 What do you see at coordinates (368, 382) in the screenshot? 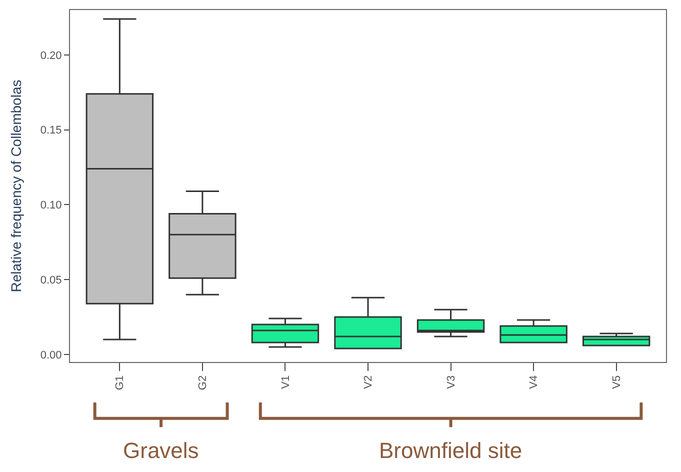
I see `x-tick-label: V2` at bounding box center [368, 382].